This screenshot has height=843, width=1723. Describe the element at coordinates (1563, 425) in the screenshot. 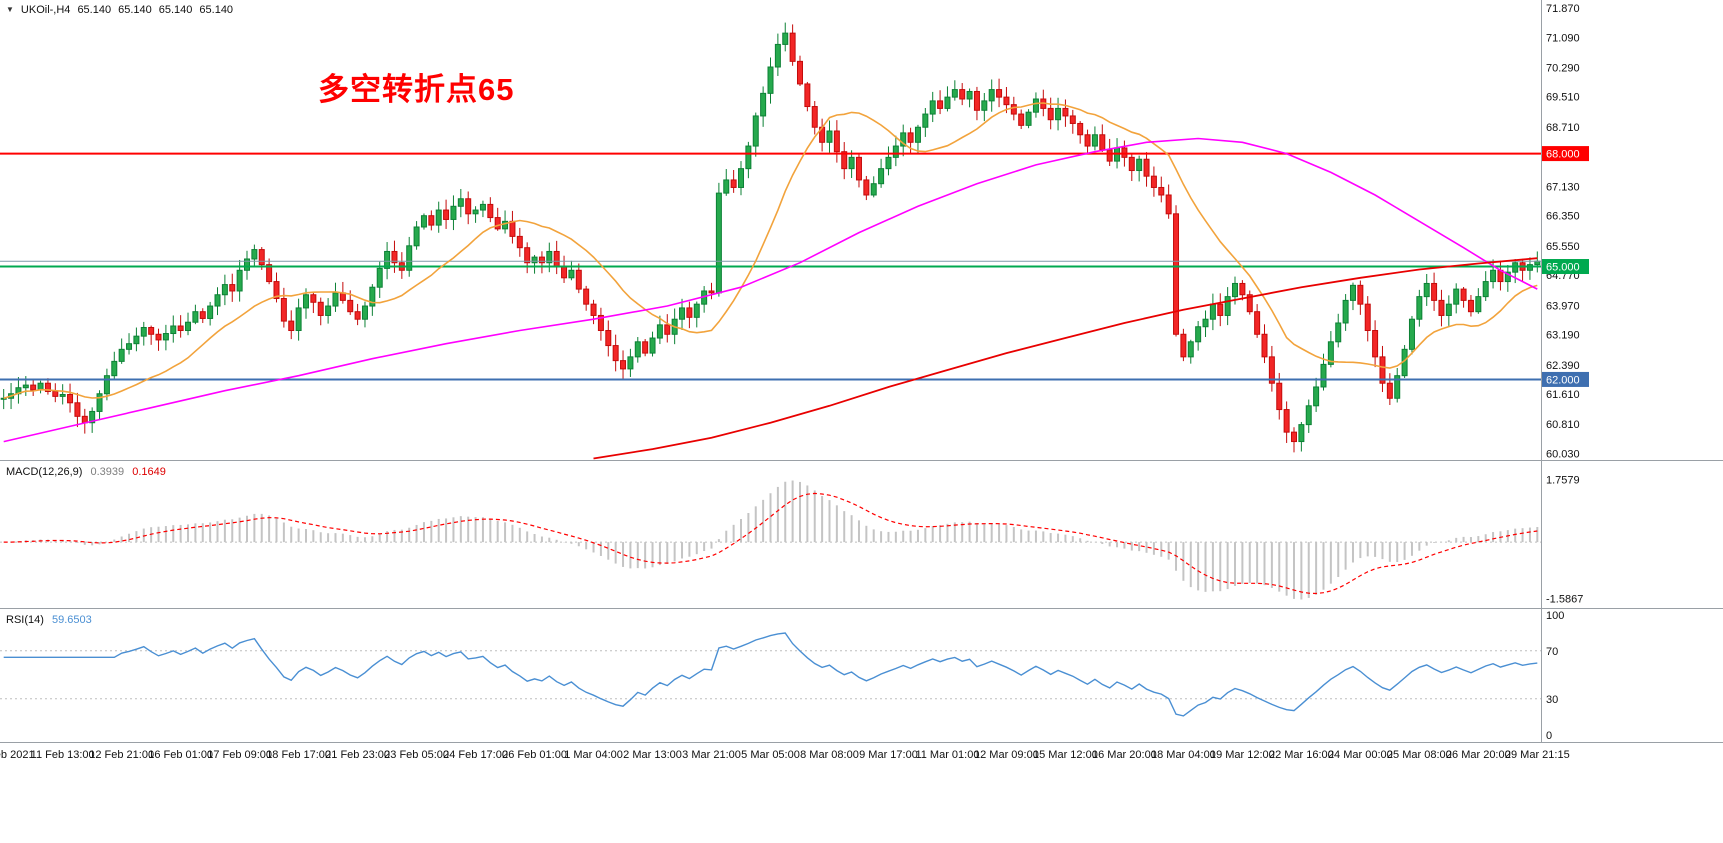

I see `svg-text: 60.810` at that location.